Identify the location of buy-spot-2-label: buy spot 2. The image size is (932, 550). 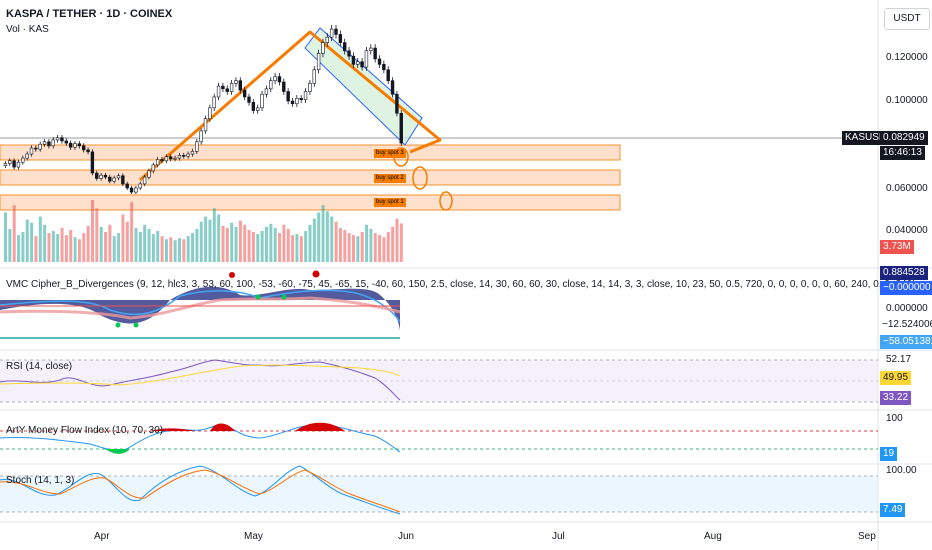
(390, 178).